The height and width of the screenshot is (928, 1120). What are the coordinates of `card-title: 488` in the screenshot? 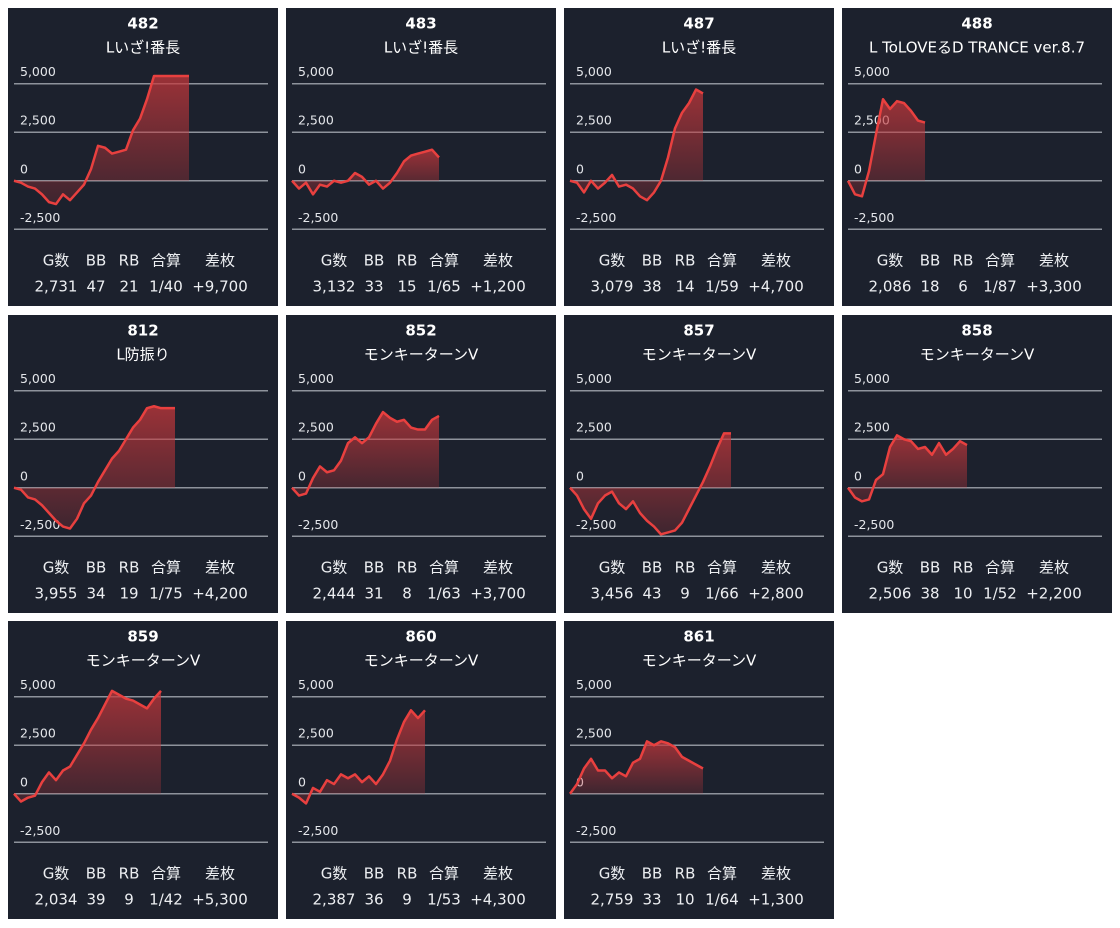 It's located at (976, 24).